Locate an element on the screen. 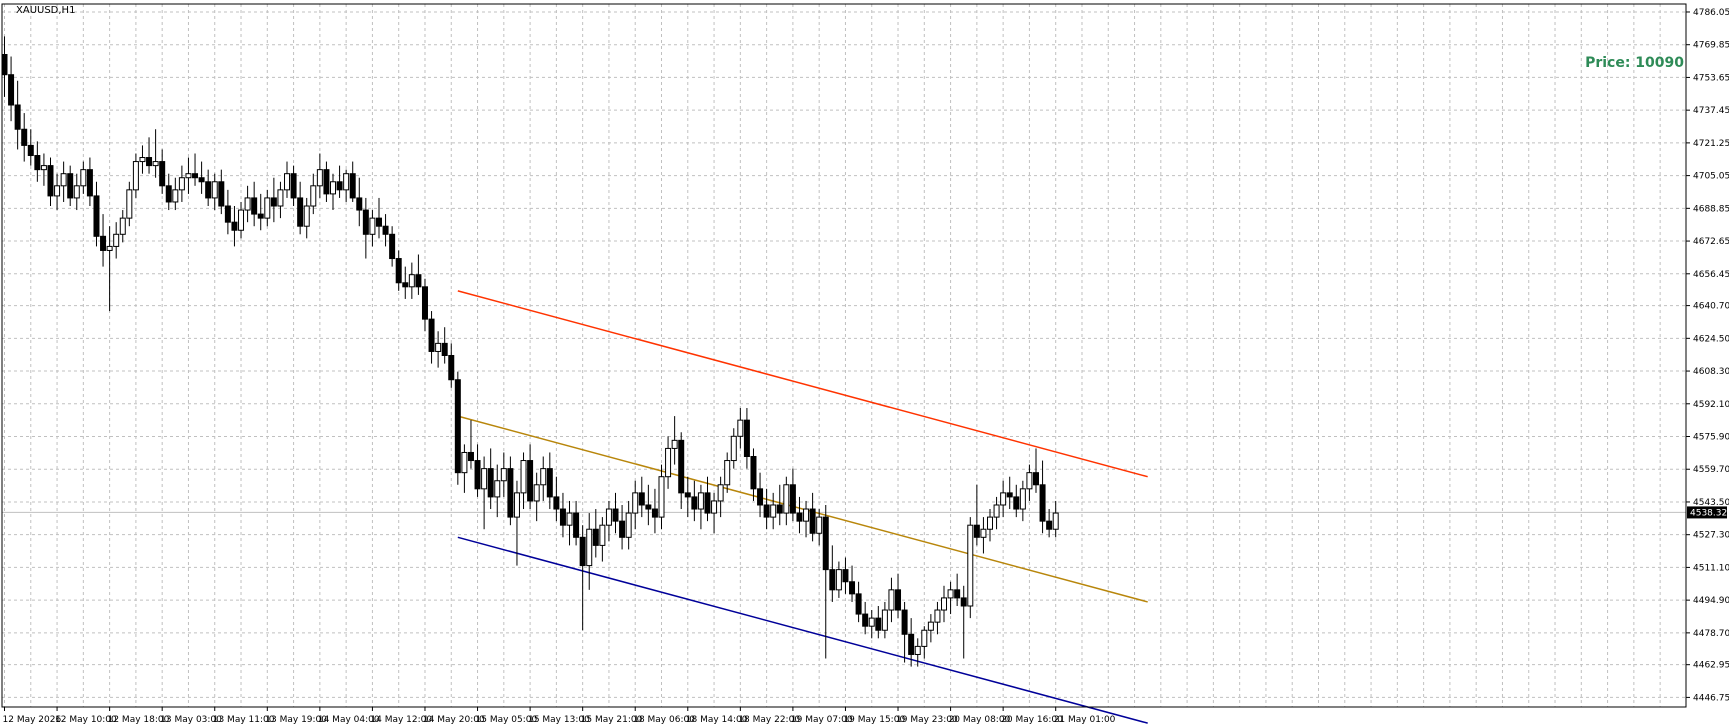 The image size is (1729, 728). x-tick-label: 13 May 11:00 is located at coordinates (244, 720).